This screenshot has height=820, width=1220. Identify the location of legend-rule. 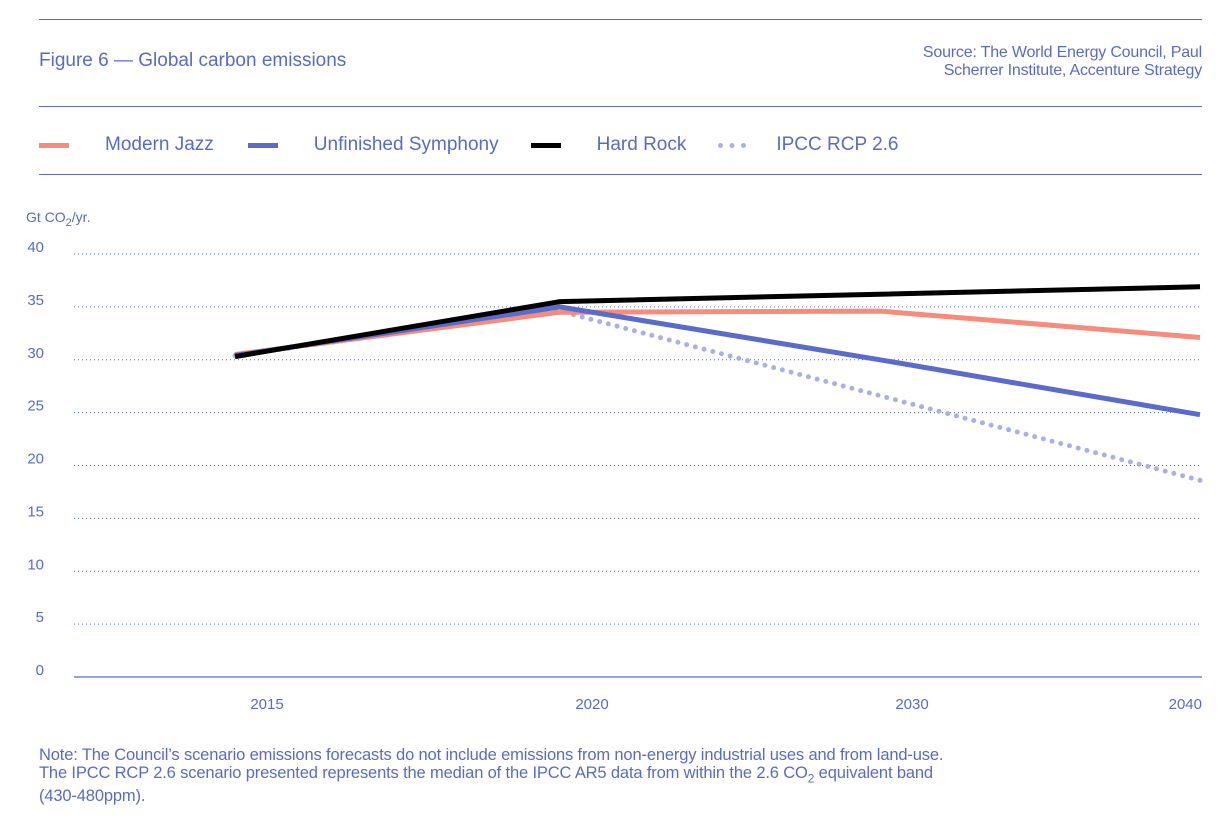
(620, 174).